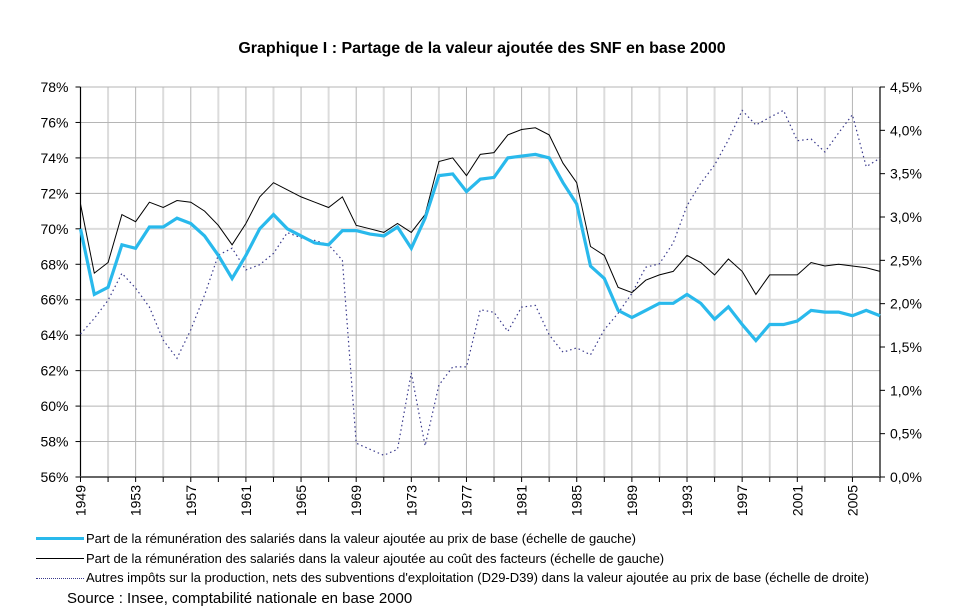  I want to click on y-right-tick-label: 0,5%, so click(906, 434).